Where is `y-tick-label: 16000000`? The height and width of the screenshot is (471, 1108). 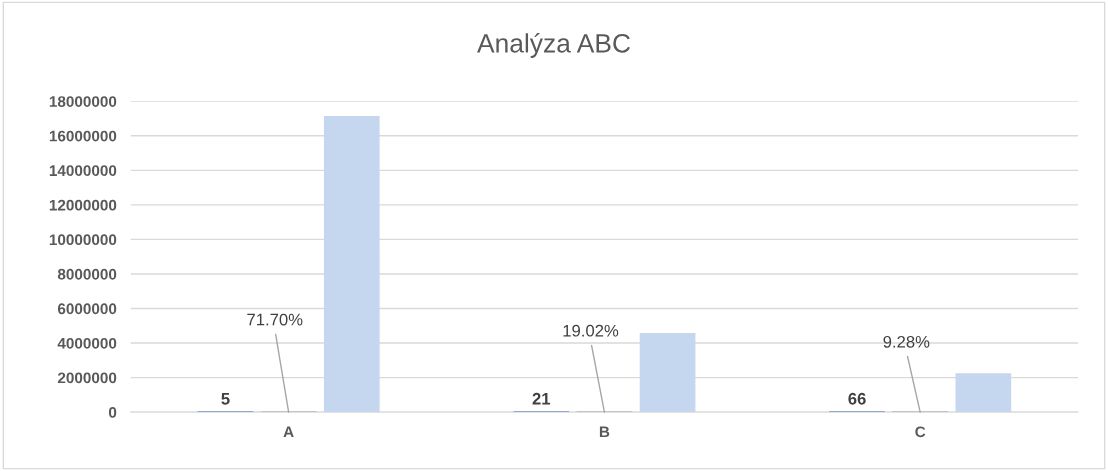
y-tick-label: 16000000 is located at coordinates (83, 136).